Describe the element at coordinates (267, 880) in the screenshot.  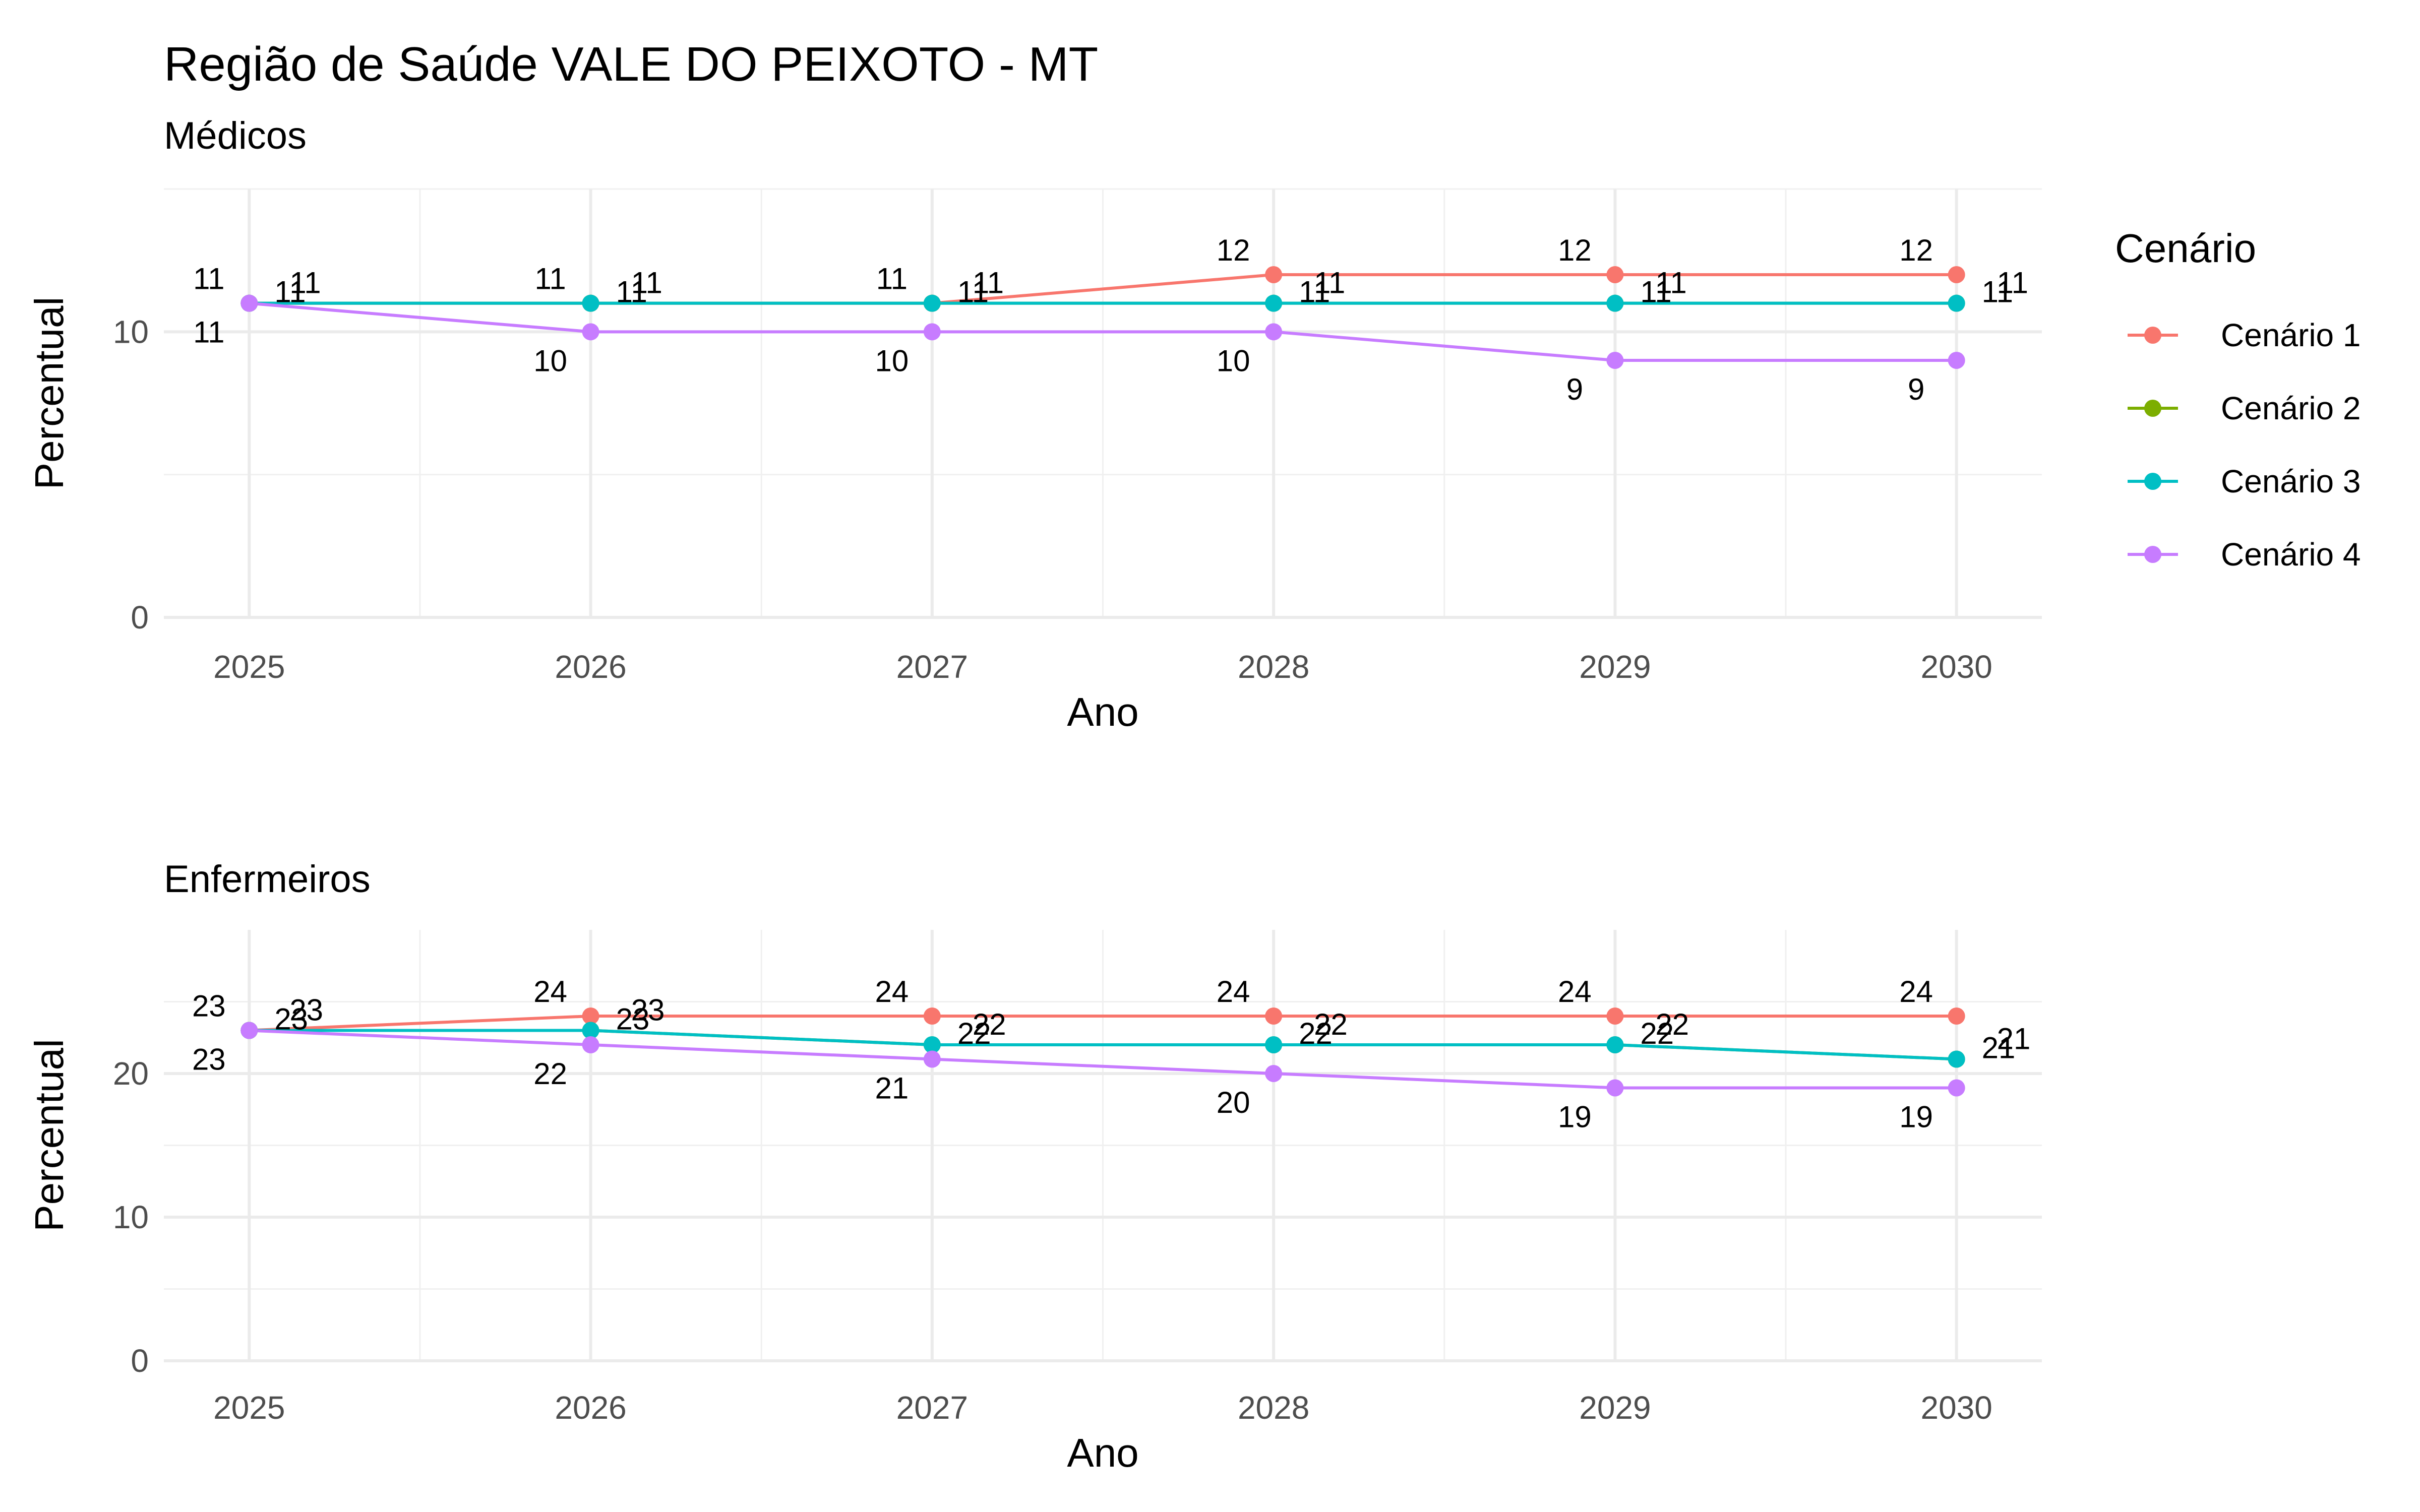
I see `panel-subtitle: Enfermeiros` at that location.